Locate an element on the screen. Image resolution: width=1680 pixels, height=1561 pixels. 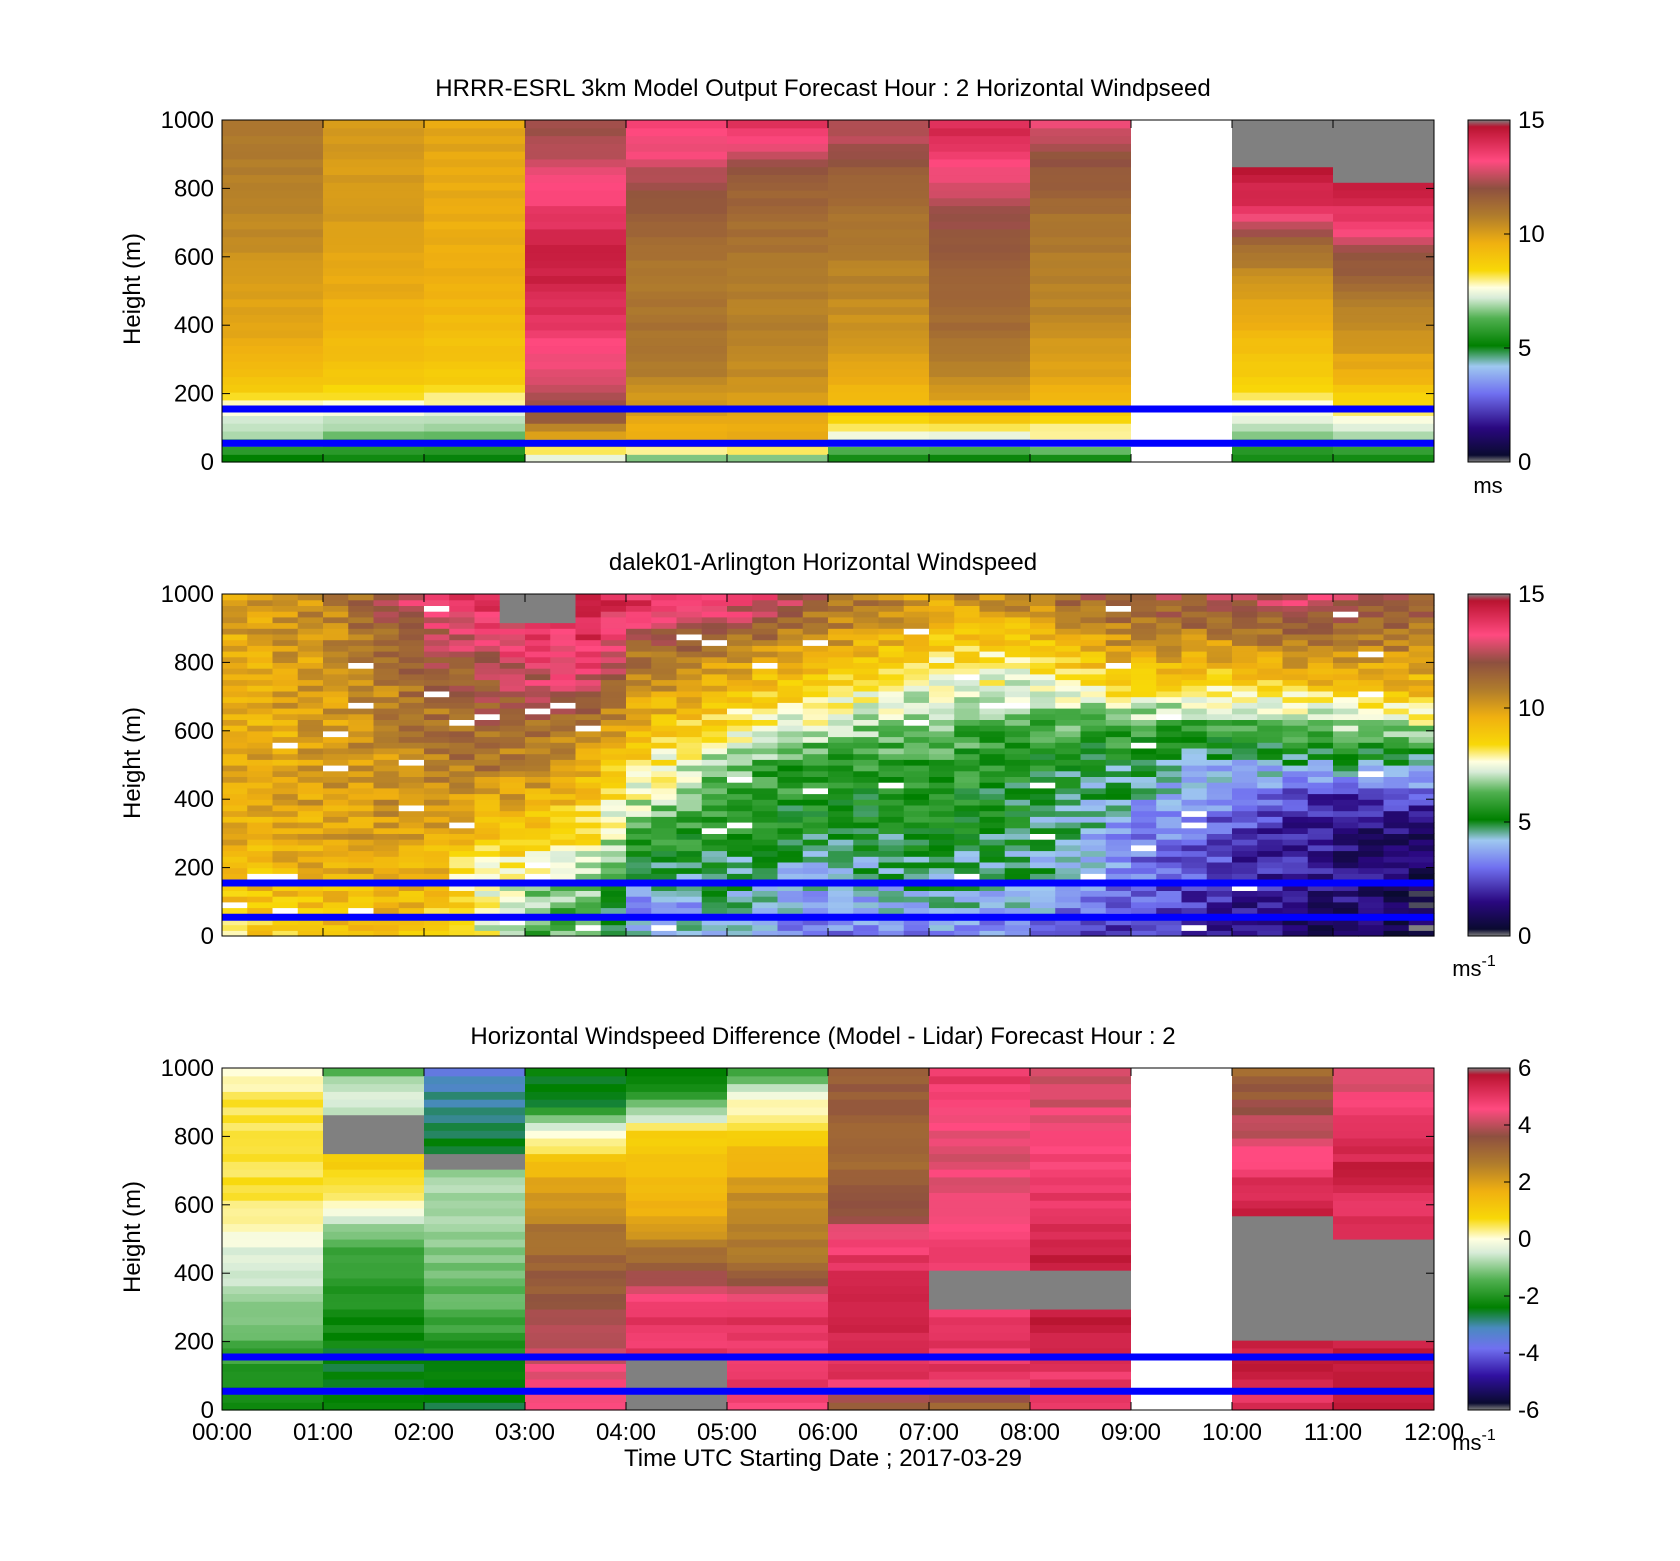
colorbar-tick-label: 15 is located at coordinates (1531, 594).